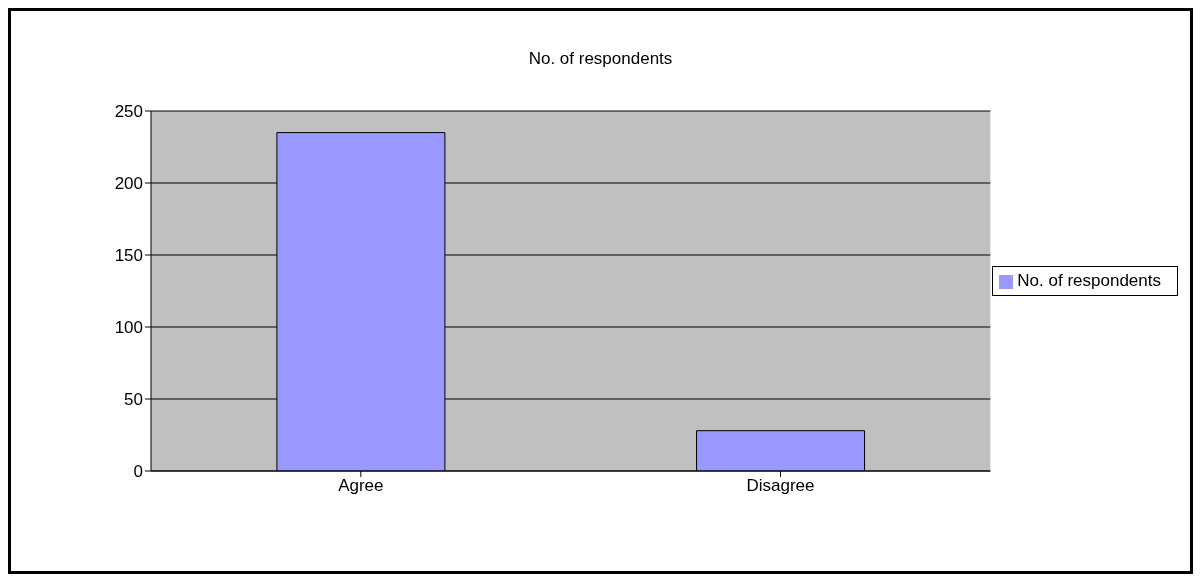 The height and width of the screenshot is (582, 1201). Describe the element at coordinates (128, 256) in the screenshot. I see `y-tick-label: 150` at that location.